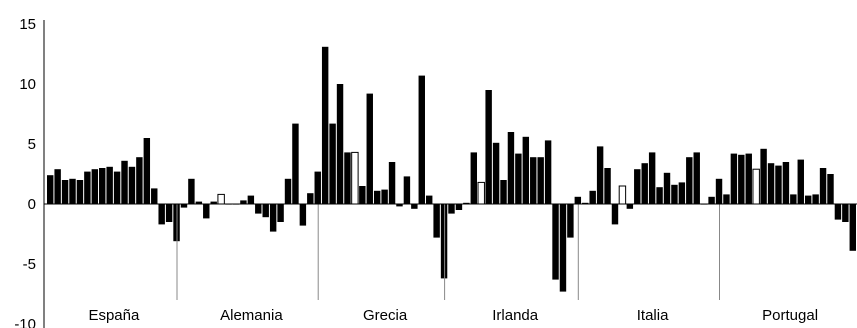 This screenshot has height=328, width=857. What do you see at coordinates (32, 204) in the screenshot?
I see `y-tick-label: 0` at bounding box center [32, 204].